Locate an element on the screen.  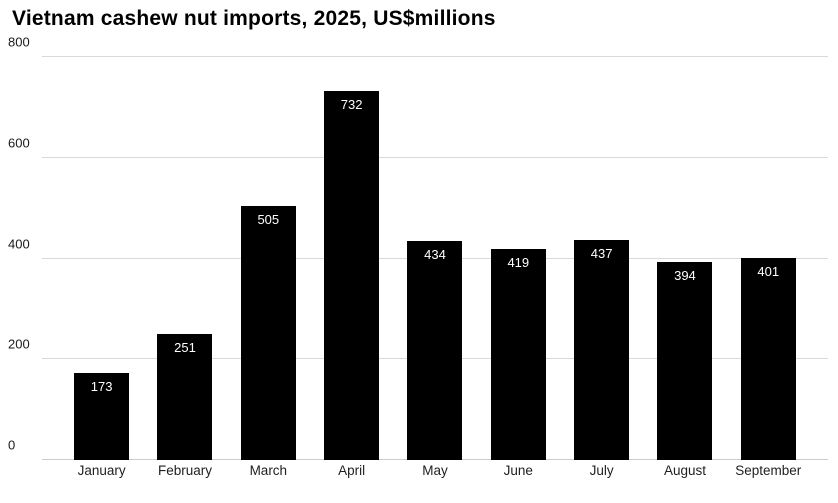
bar-value-label: 434 is located at coordinates (435, 255).